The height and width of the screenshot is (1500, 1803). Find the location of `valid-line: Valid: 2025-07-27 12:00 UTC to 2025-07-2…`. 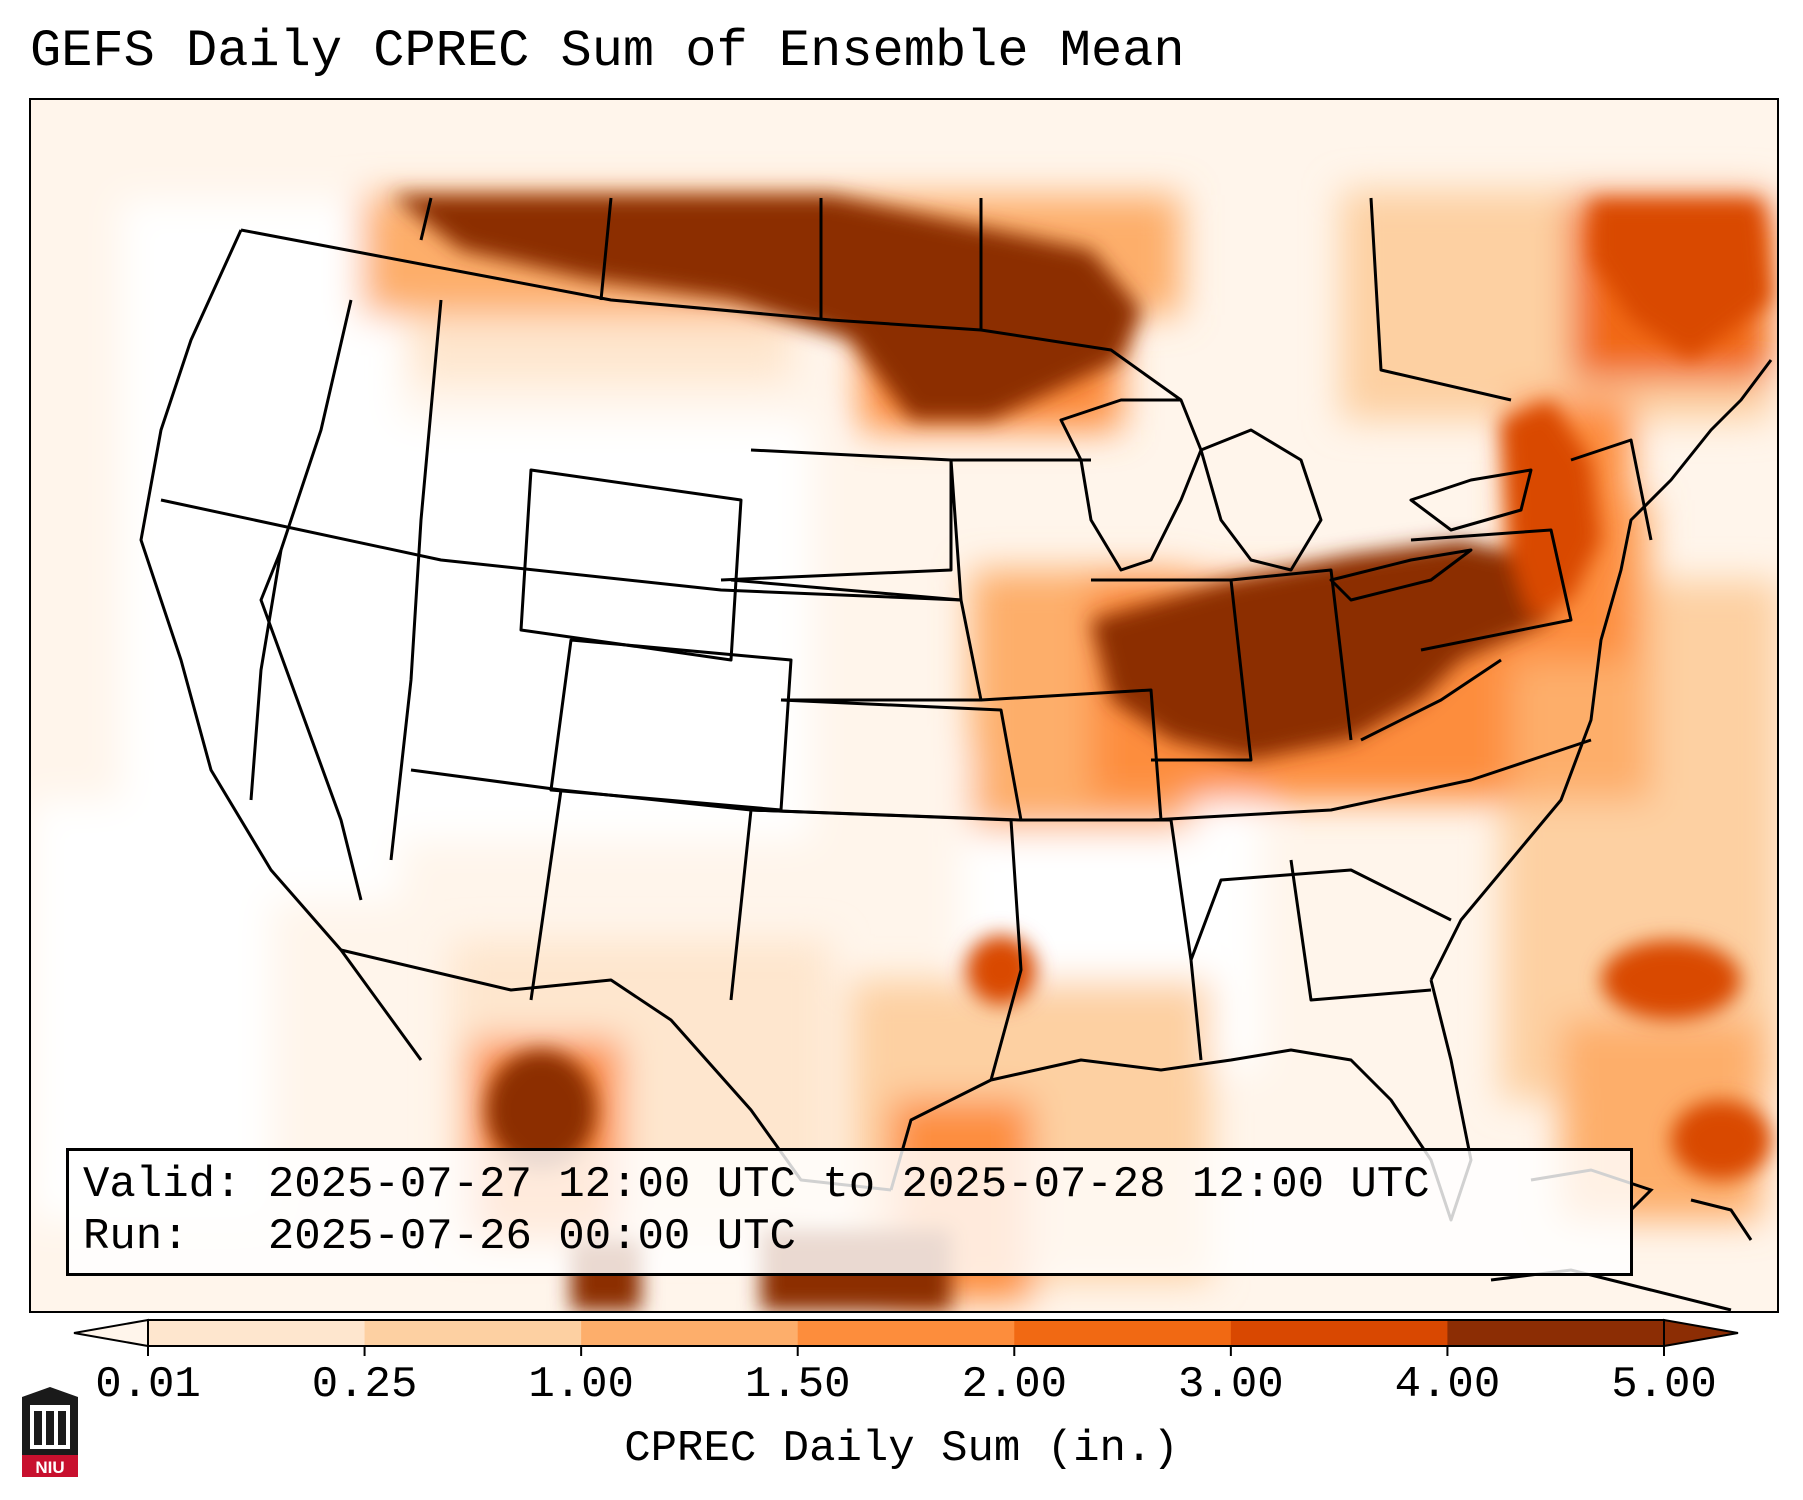

valid-line: Valid: 2025-07-27 12:00 UTC to 2025-07-2… is located at coordinates (849, 1185).